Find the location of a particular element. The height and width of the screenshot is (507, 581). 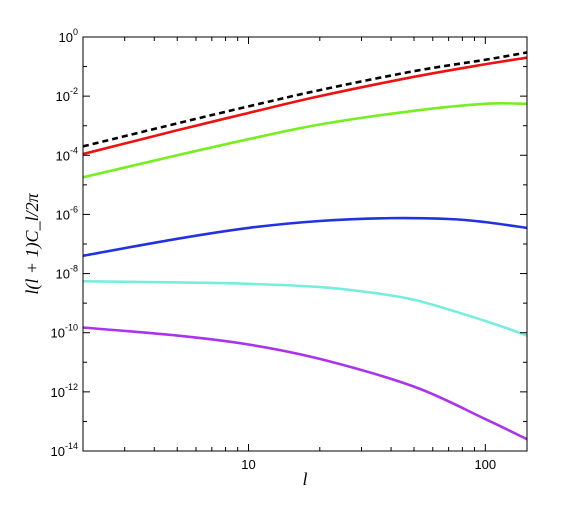

y-tick-exponent: -2 is located at coordinates (74, 91).